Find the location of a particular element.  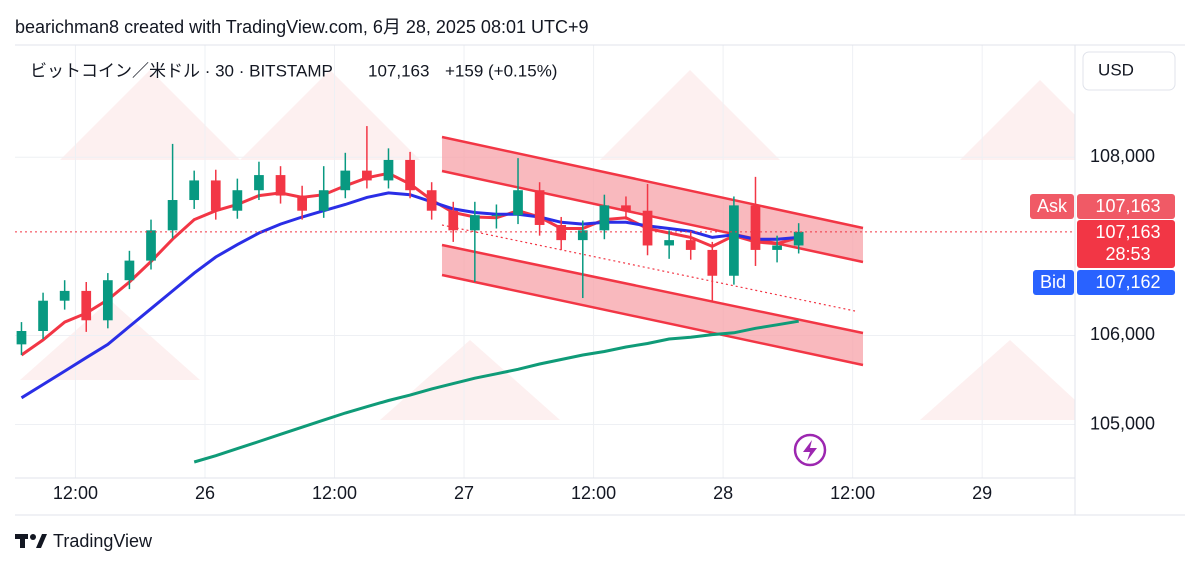

y-tick-label: 105,000 is located at coordinates (1122, 423).